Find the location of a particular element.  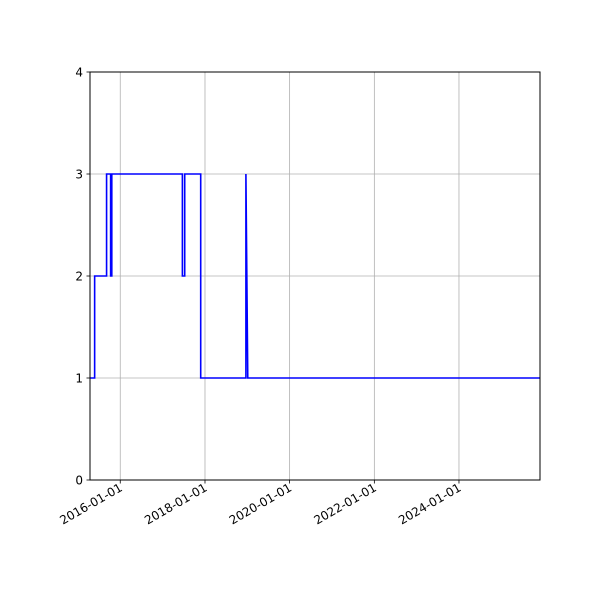

y-tick-label: 2 is located at coordinates (79, 277).